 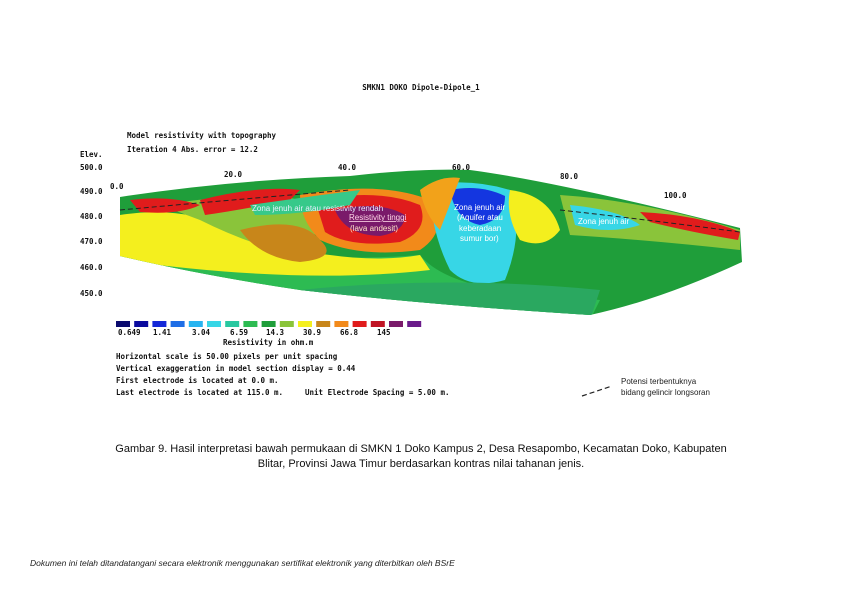 What do you see at coordinates (480, 228) in the screenshot?
I see `annotation: keberadaan` at bounding box center [480, 228].